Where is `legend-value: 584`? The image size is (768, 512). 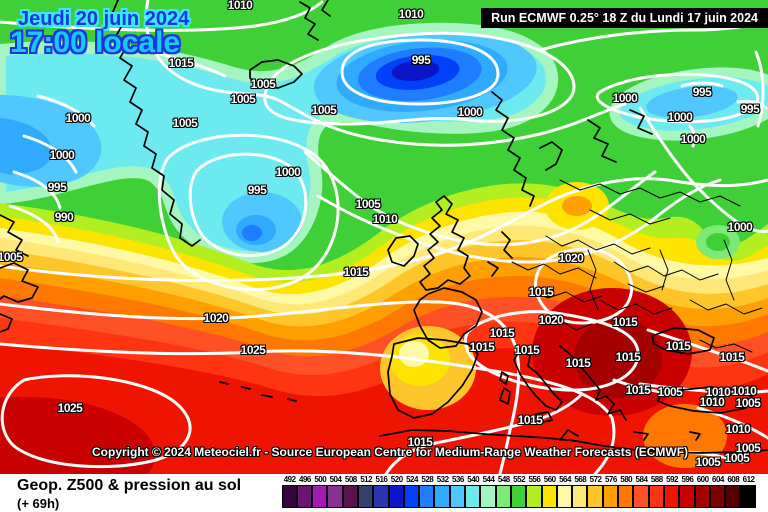 legend-value: 584 is located at coordinates (641, 479).